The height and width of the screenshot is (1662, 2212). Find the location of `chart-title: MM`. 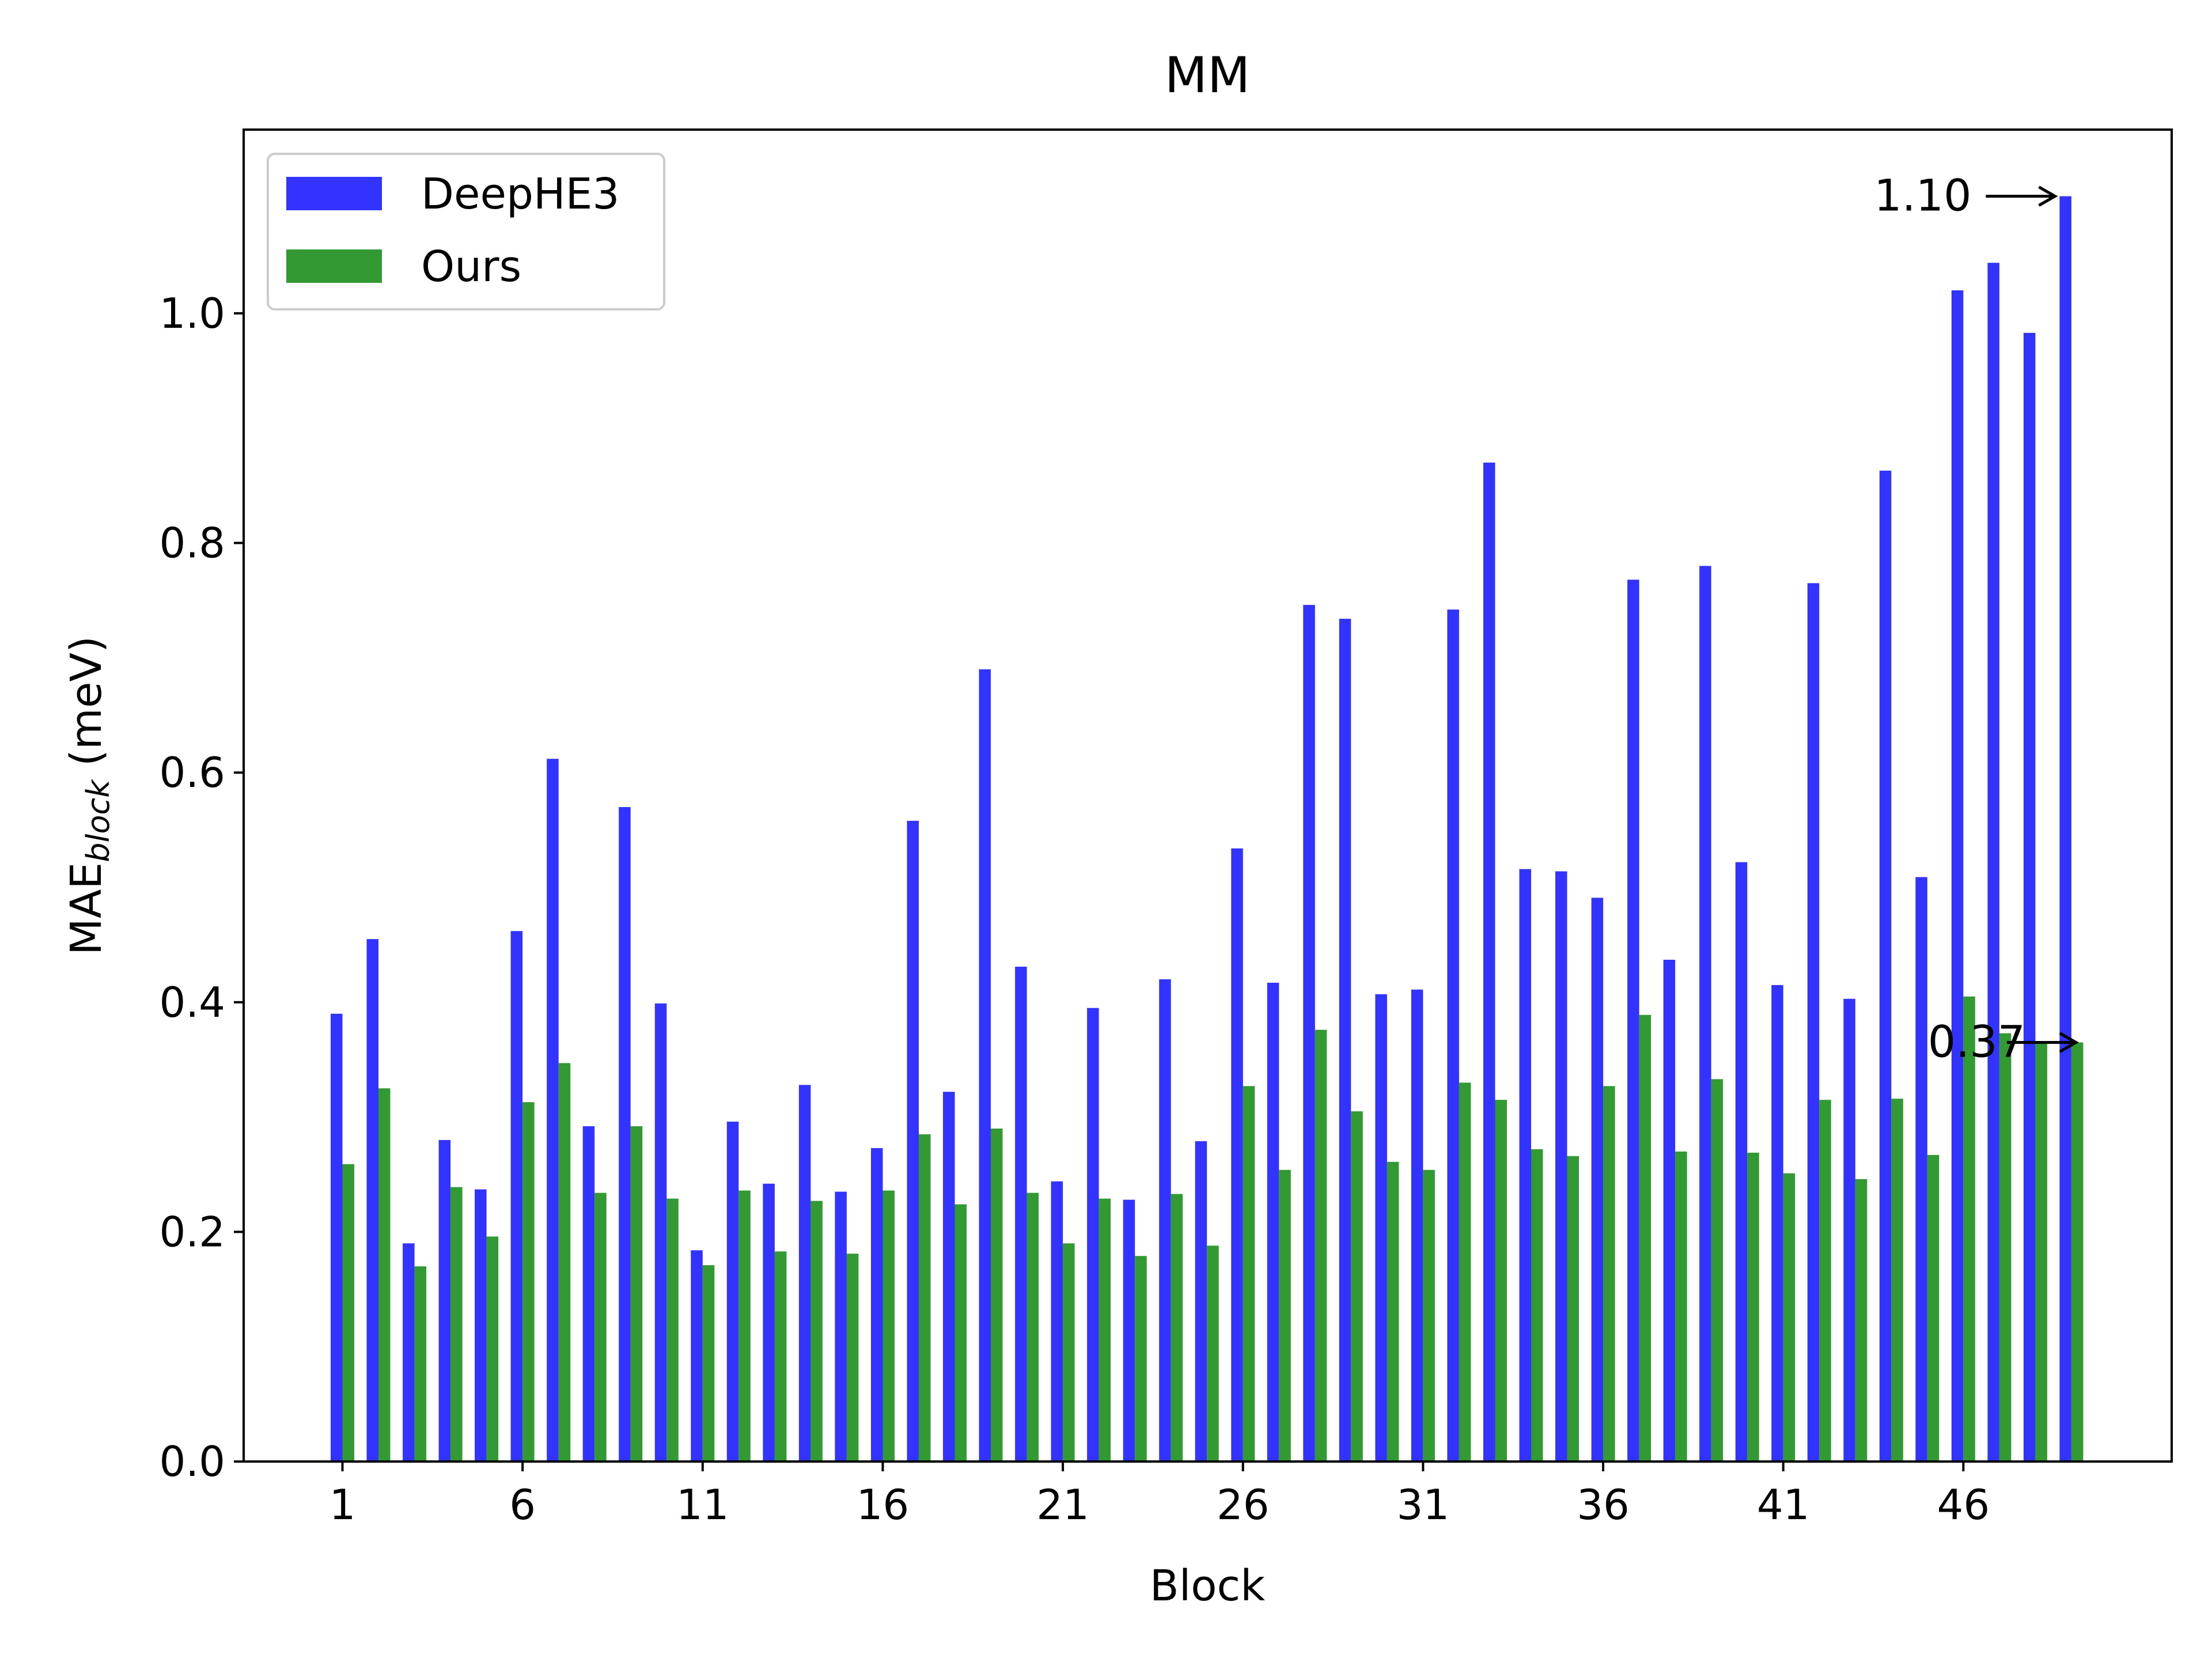

chart-title: MM is located at coordinates (1207, 75).